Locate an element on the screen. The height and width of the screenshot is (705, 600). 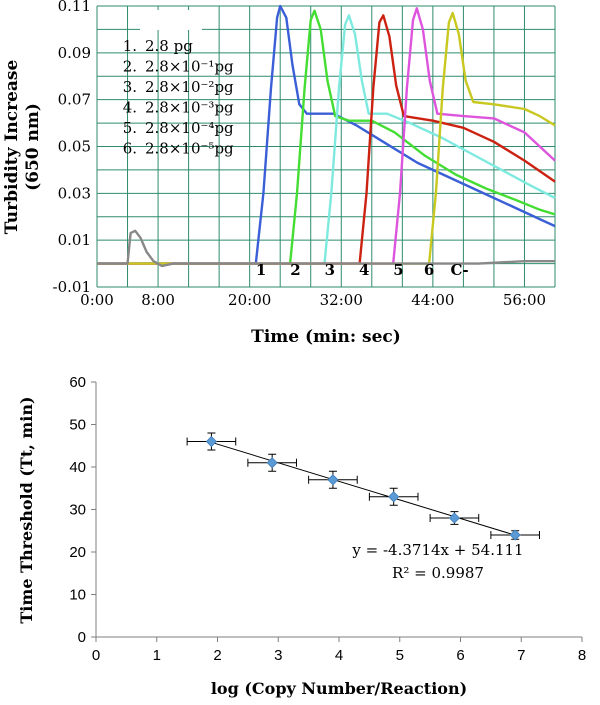
threshold-y-tick-label: 50 is located at coordinates (77, 425).